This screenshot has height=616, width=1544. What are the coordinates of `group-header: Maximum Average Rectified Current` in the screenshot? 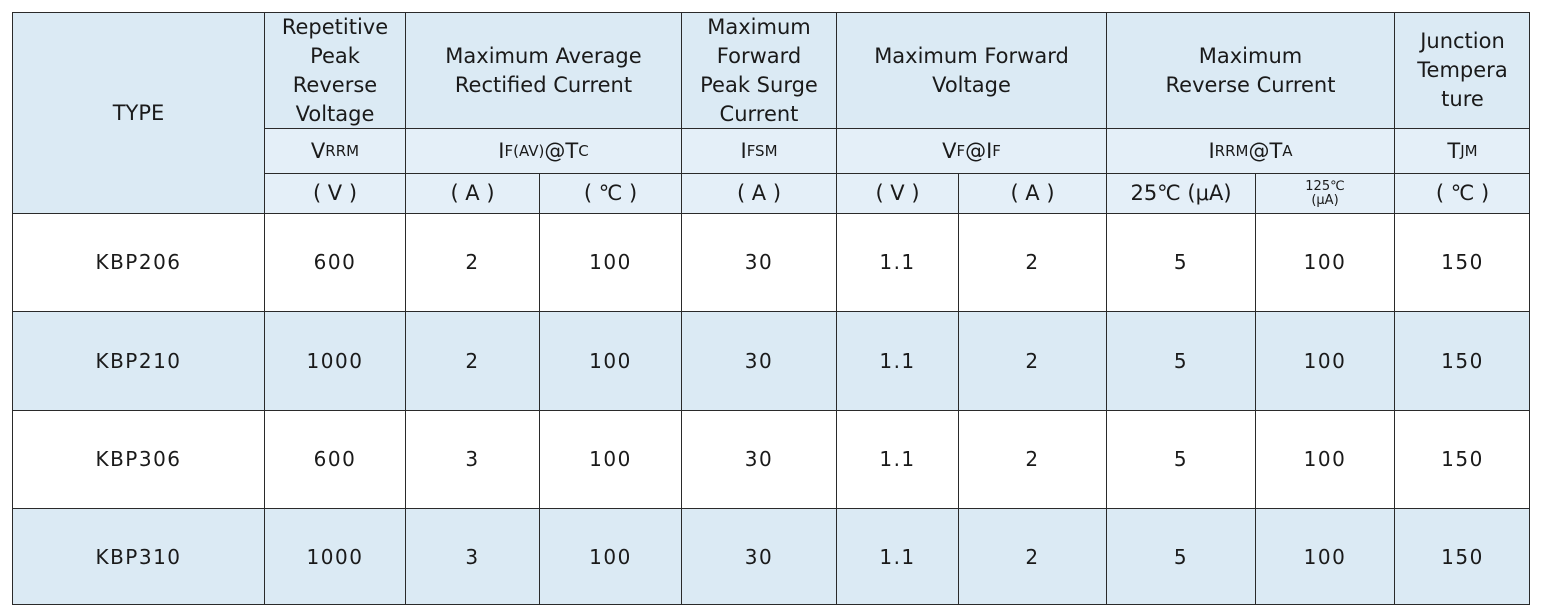 It's located at (543, 70).